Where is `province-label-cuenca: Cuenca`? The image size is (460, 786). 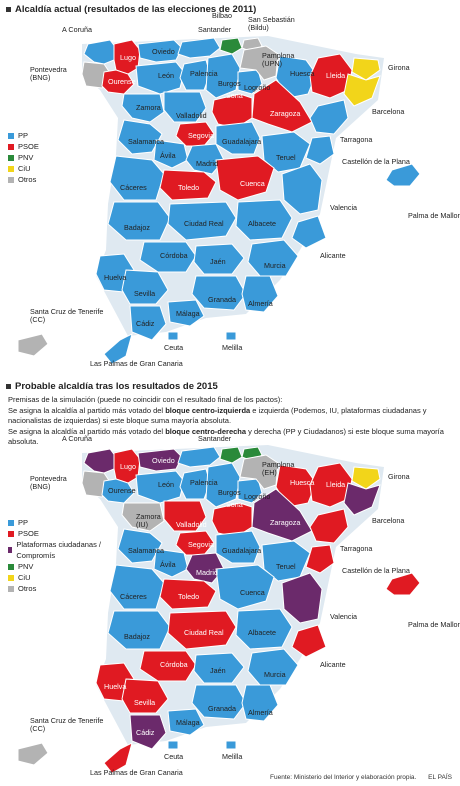 province-label-cuenca: Cuenca is located at coordinates (252, 592).